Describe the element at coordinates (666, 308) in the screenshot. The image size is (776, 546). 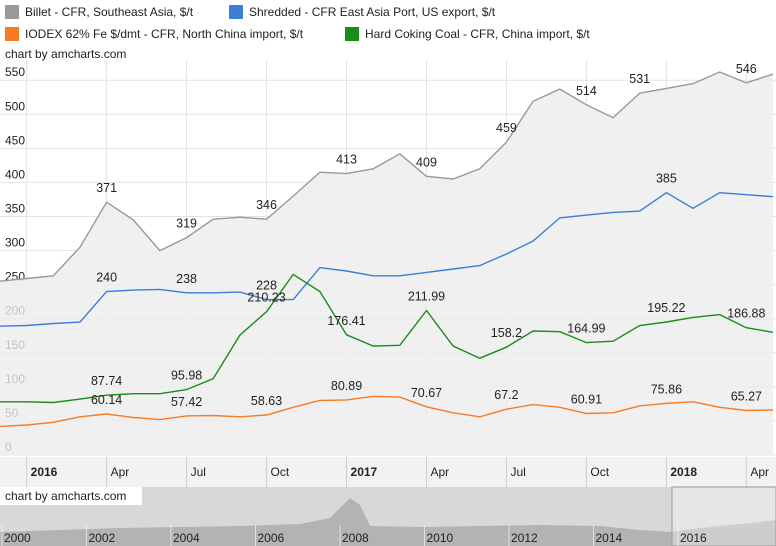
I see `value-label: 195.22` at that location.